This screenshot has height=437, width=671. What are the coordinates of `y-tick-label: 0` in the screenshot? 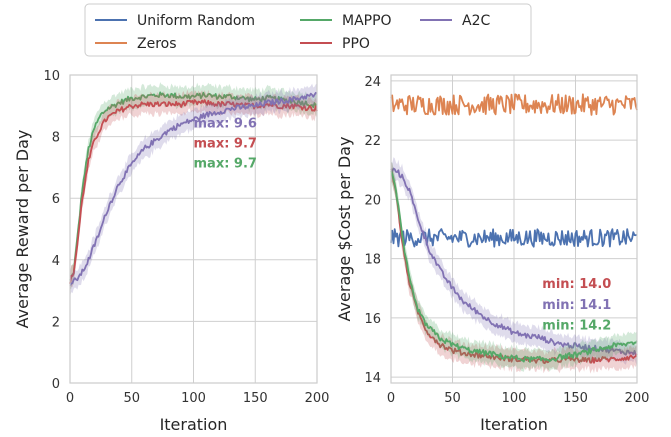 It's located at (56, 384).